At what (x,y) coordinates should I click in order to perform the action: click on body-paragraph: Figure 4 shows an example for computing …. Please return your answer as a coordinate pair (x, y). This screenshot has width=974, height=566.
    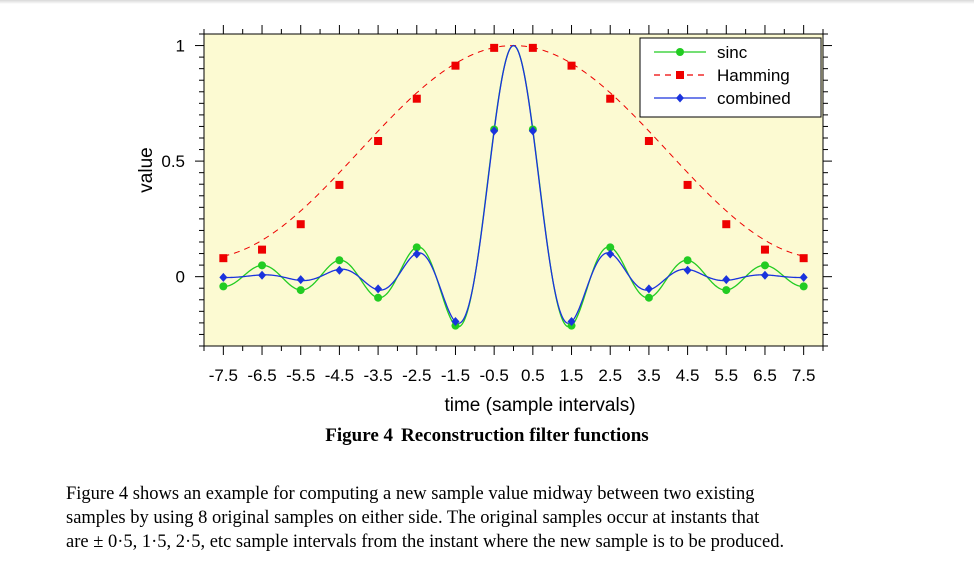
    Looking at the image, I should click on (506, 518).